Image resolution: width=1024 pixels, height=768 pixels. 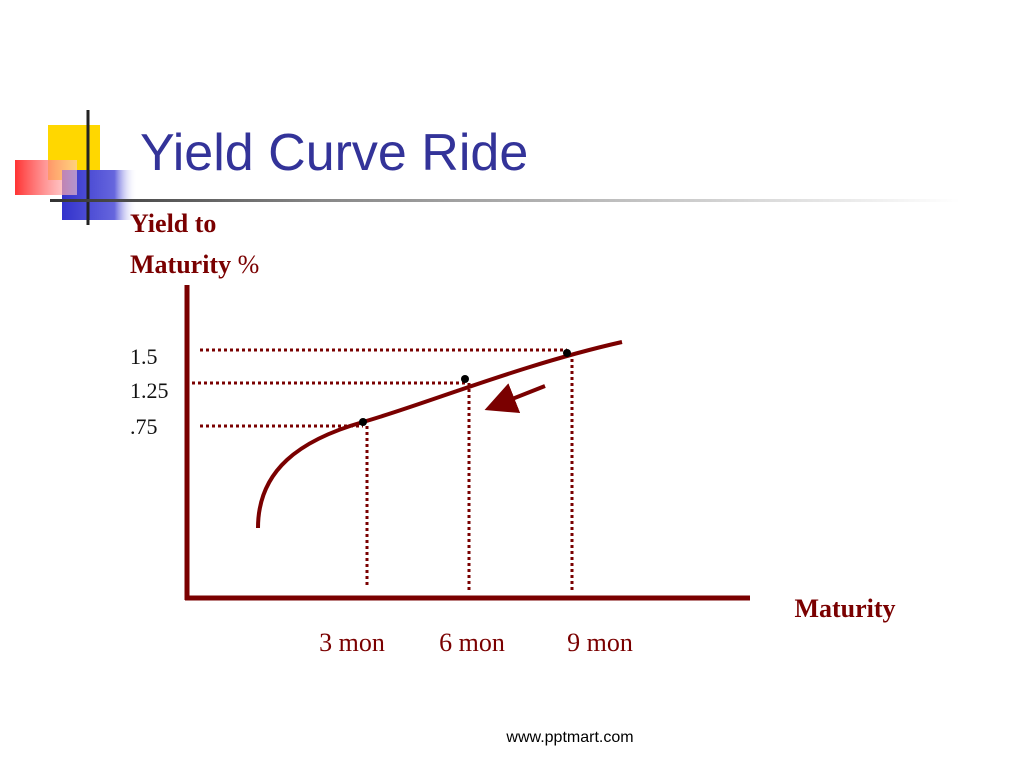 I want to click on decoration, so click(x=487, y=167).